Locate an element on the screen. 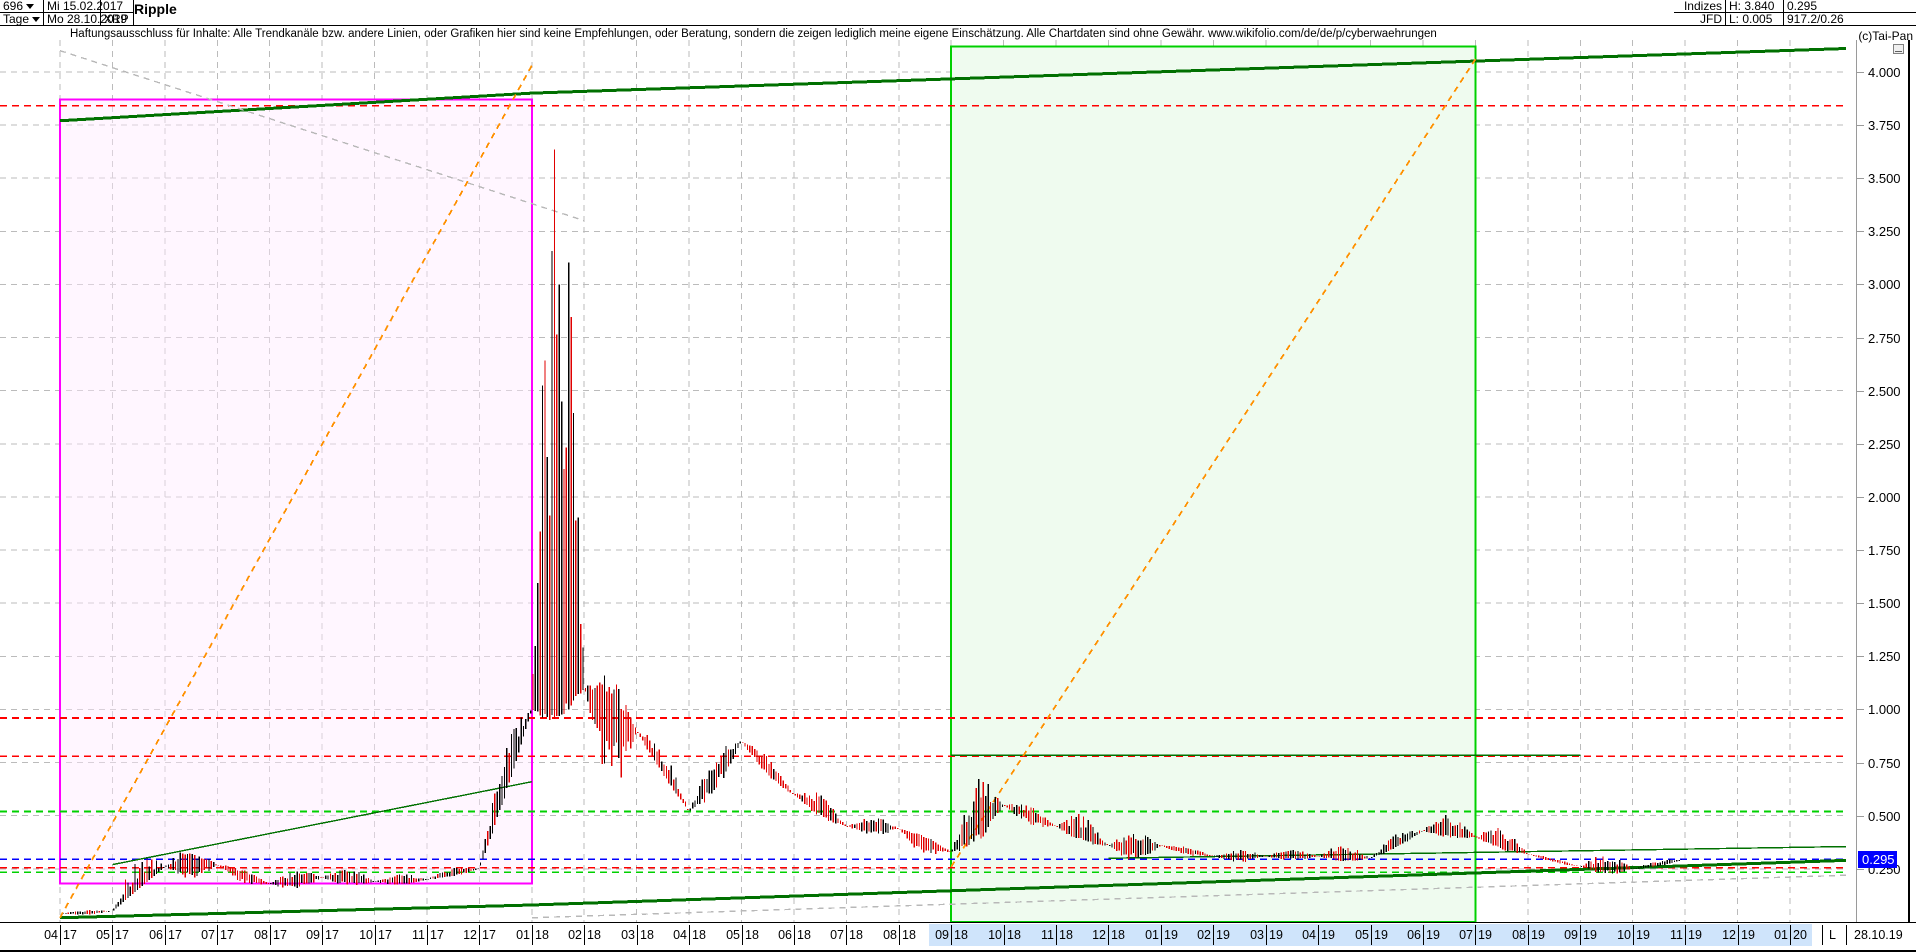 This screenshot has width=1916, height=952. period-unit-dropdown: Tage is located at coordinates (22, 19).